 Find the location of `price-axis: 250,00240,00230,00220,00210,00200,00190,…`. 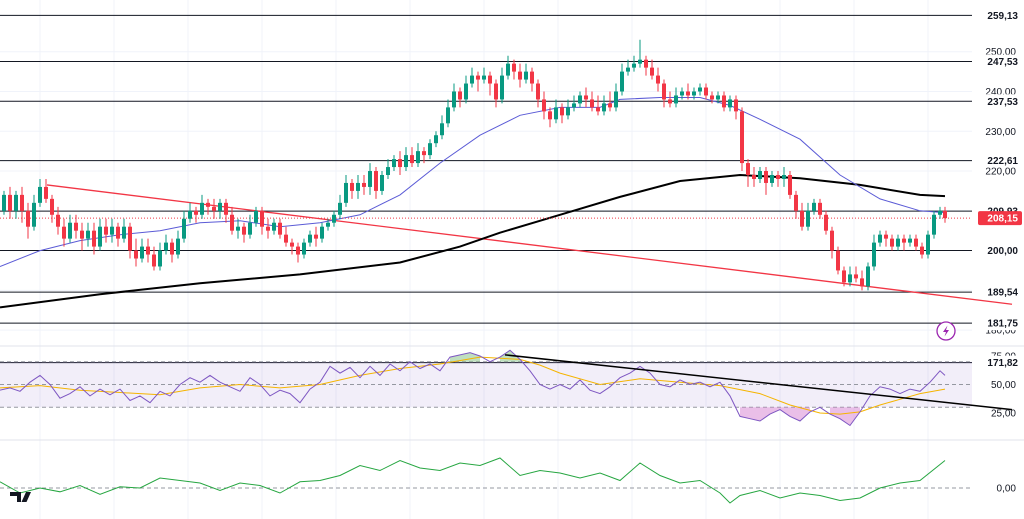

price-axis: 250,00240,00230,00220,00210,00200,00190,… is located at coordinates (1000, 251).